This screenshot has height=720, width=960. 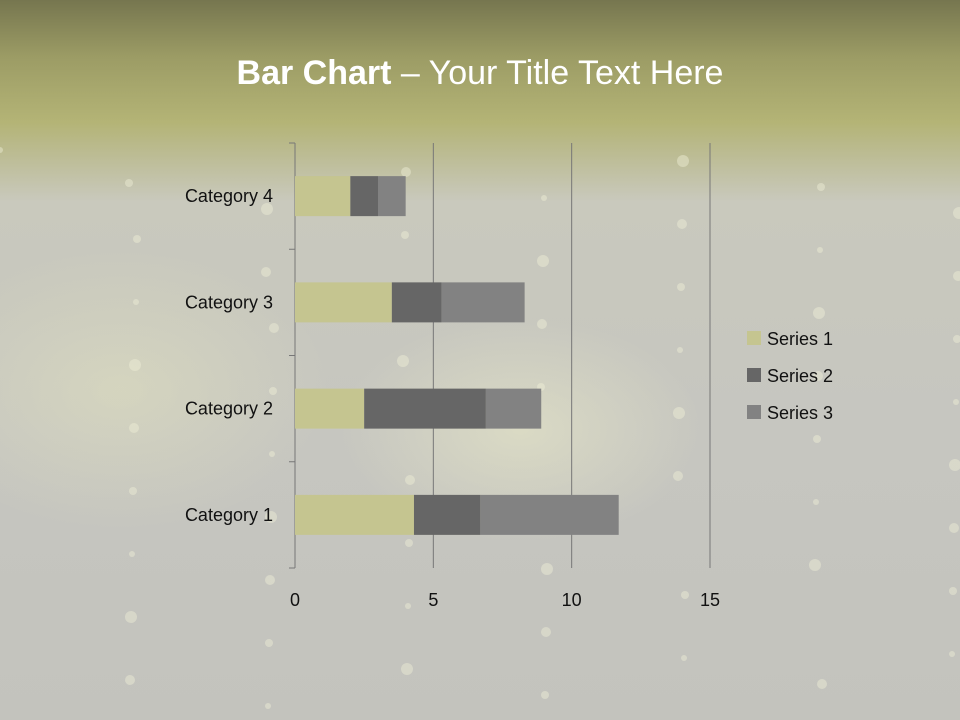 I want to click on title-rest: – Your Title Text Here, so click(x=557, y=73).